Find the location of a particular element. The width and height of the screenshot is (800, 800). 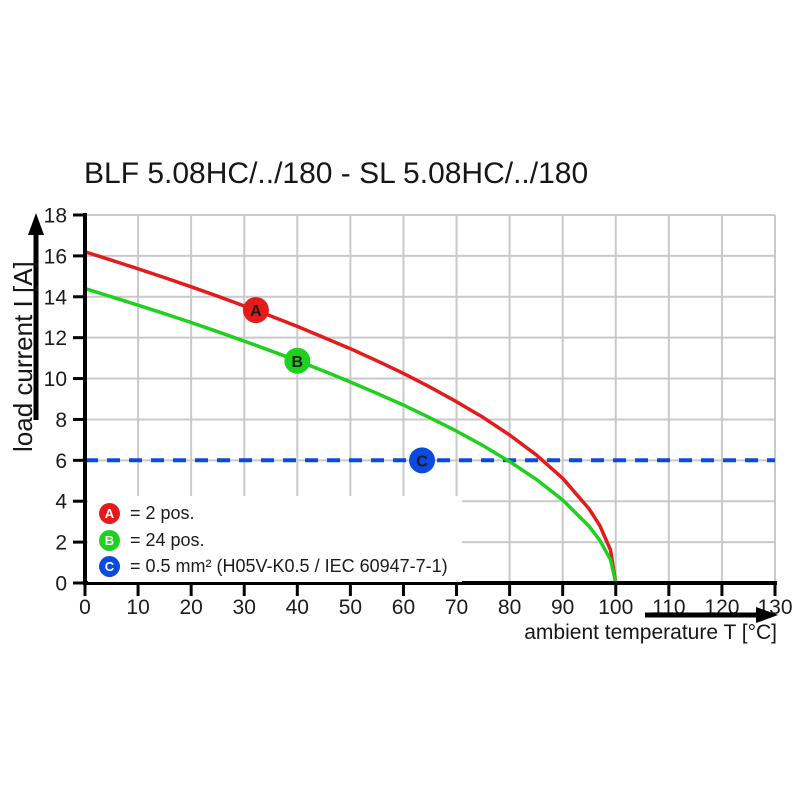

series-B-marker is located at coordinates (297, 360).